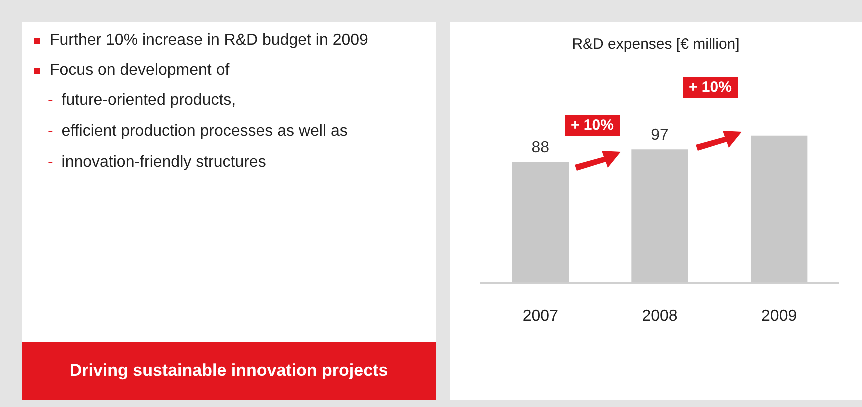 The image size is (862, 407). I want to click on text: Focus on development of, so click(140, 71).